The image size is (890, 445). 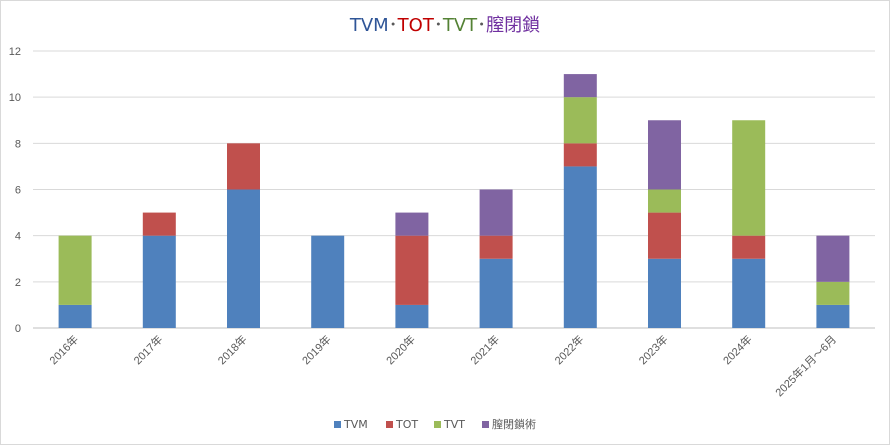 What do you see at coordinates (406, 424) in the screenshot?
I see `legend-label: TOT` at bounding box center [406, 424].